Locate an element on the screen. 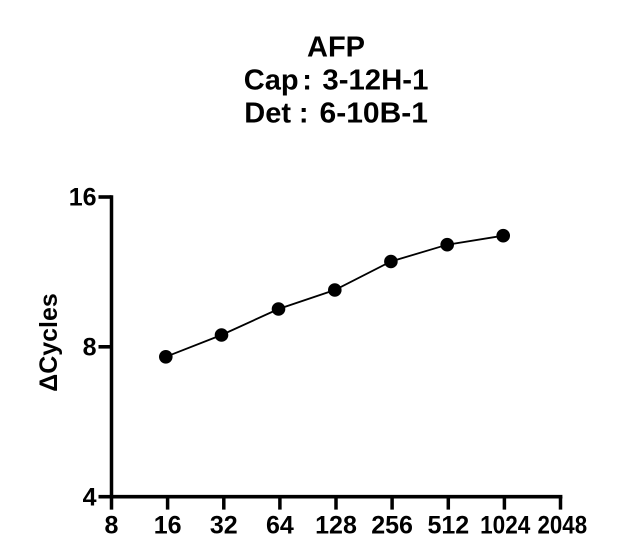 The width and height of the screenshot is (630, 543). svg-text: 1024 is located at coordinates (505, 526).